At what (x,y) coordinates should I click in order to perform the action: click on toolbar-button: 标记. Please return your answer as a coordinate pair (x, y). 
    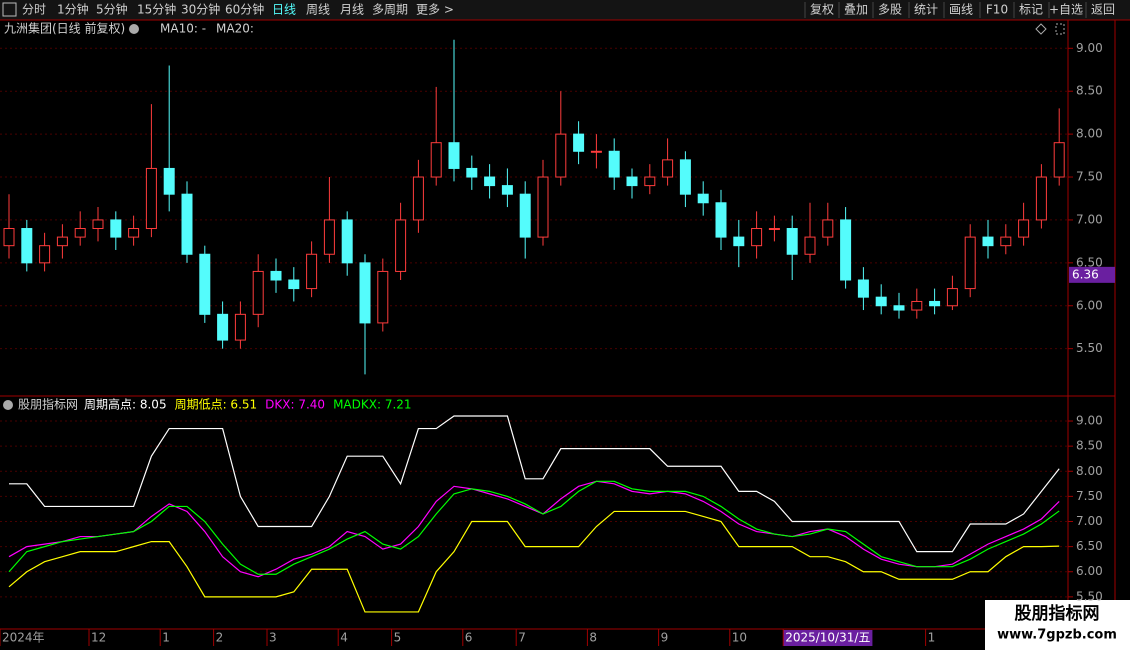
    Looking at the image, I should click on (1031, 10).